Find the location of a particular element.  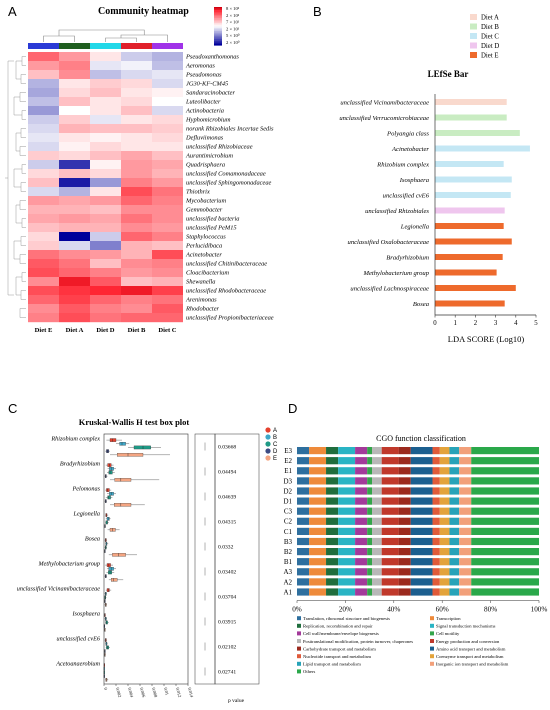

cog-category-label: C2 is located at coordinates (288, 522).